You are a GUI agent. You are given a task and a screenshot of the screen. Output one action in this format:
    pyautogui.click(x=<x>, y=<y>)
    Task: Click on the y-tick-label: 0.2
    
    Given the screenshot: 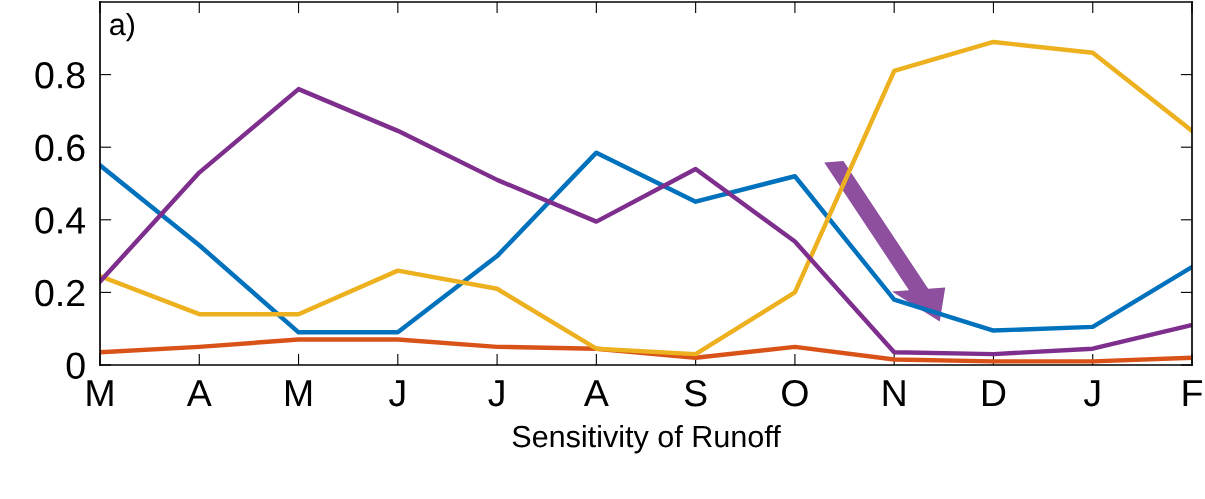 What is the action you would take?
    pyautogui.click(x=60, y=293)
    